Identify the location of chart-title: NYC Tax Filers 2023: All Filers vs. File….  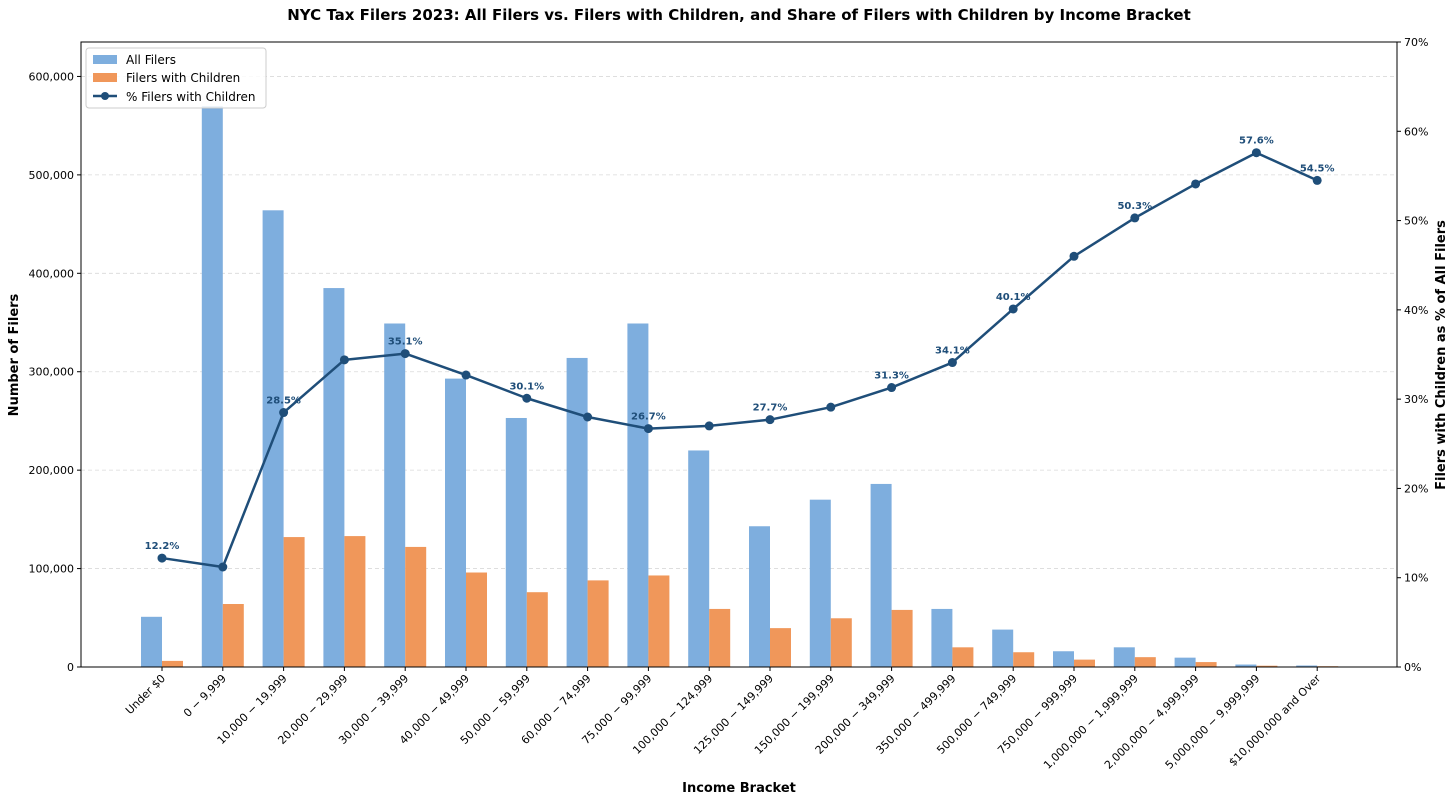
(739, 15).